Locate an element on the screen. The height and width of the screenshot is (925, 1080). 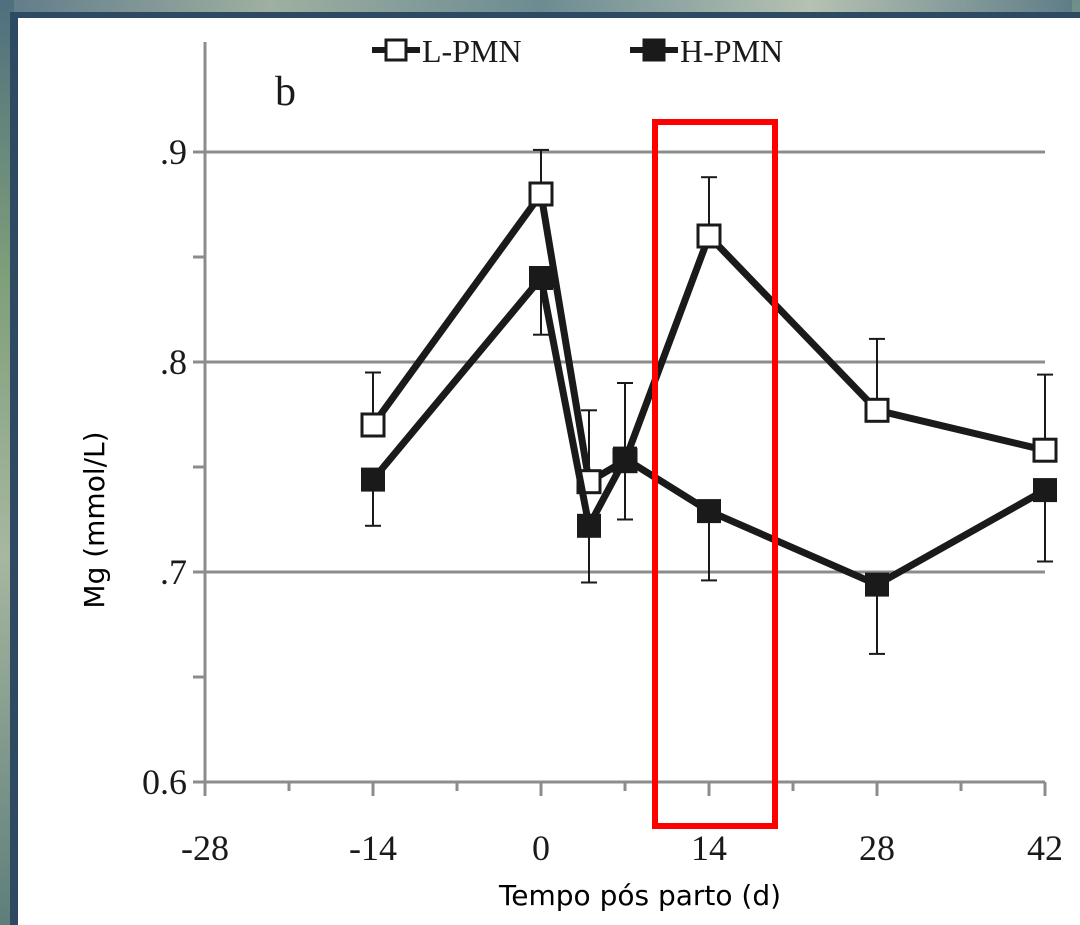
panel-letter: b is located at coordinates (285, 92).